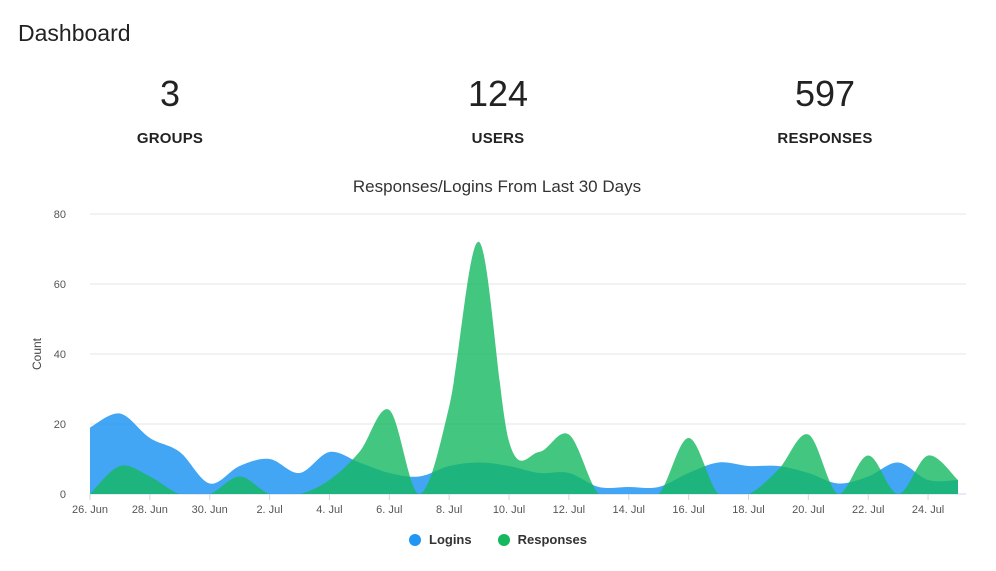 The width and height of the screenshot is (996, 571). Describe the element at coordinates (524, 453) in the screenshot. I see `series-area-logins` at that location.